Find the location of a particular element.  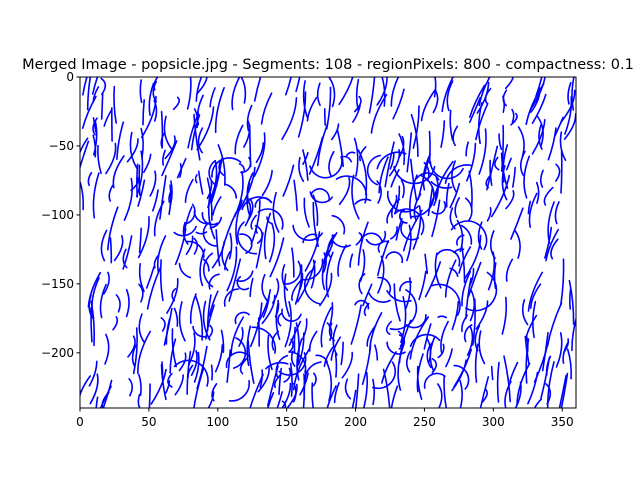

x-tick-label: 150 is located at coordinates (286, 422).